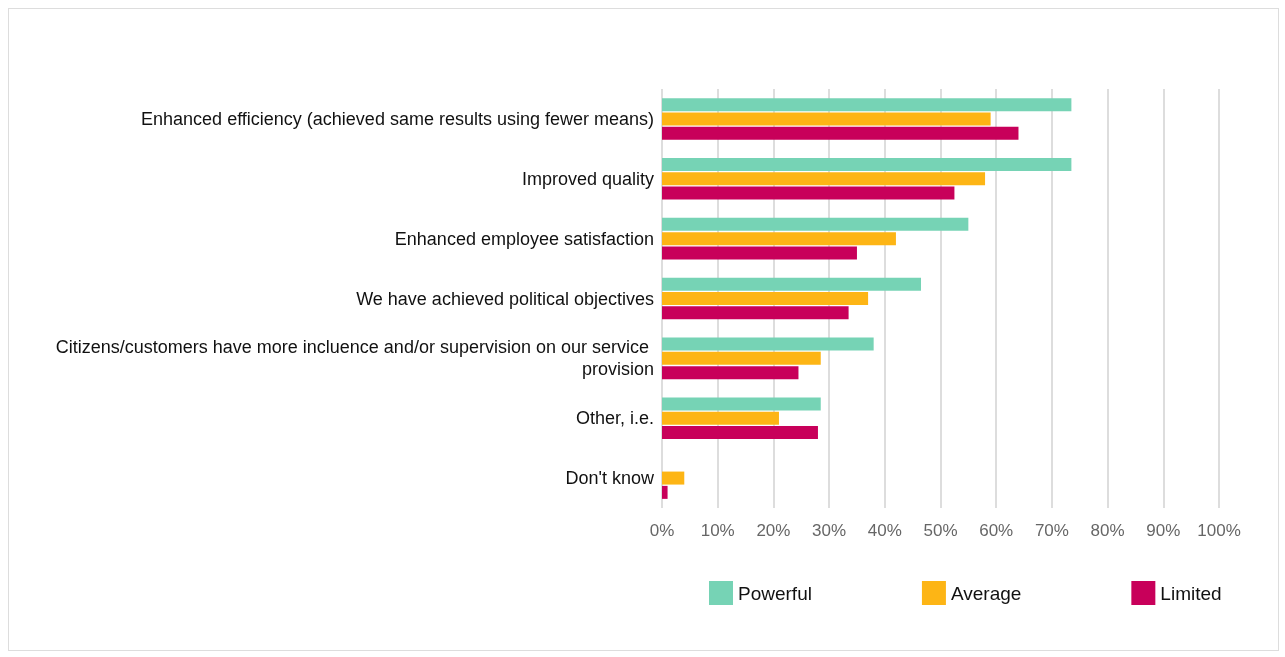 The height and width of the screenshot is (657, 1285). Describe the element at coordinates (524, 238) in the screenshot. I see `y-tick-label: Enhanced employee satisfaction` at that location.